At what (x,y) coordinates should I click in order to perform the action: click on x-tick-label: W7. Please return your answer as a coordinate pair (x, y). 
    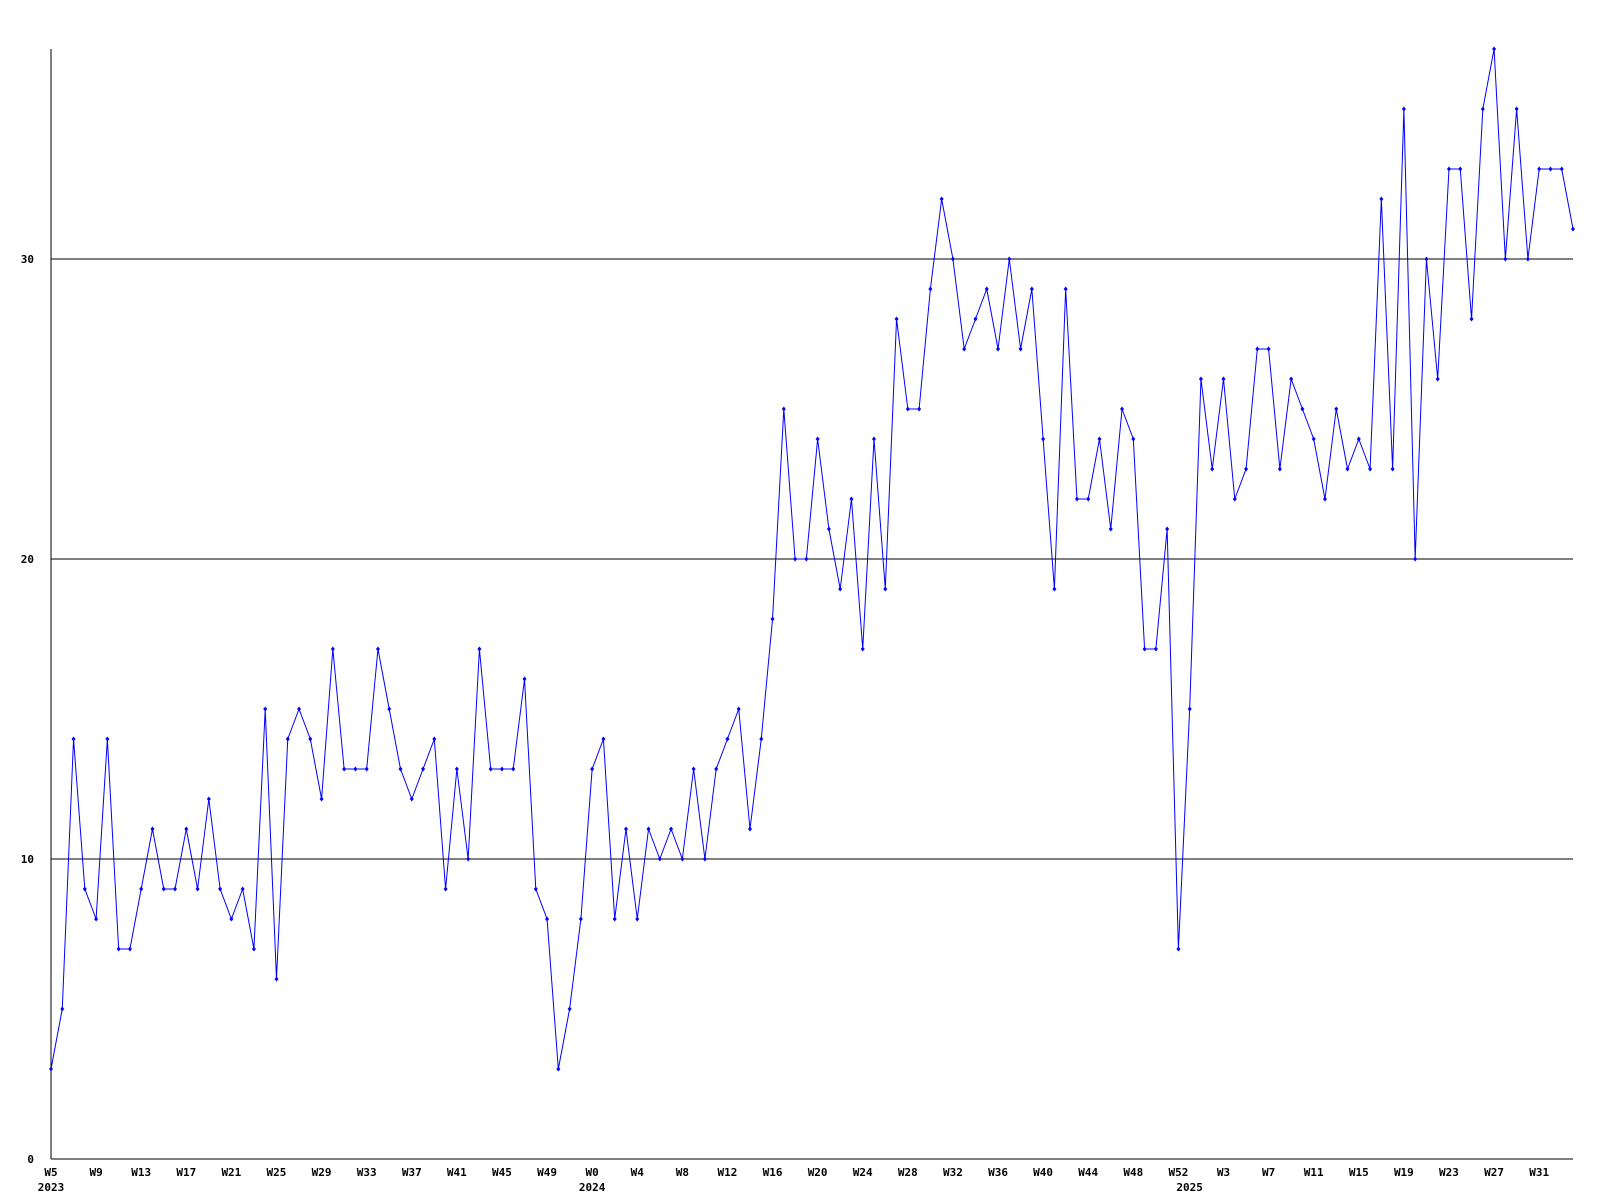
    Looking at the image, I should click on (1268, 1172).